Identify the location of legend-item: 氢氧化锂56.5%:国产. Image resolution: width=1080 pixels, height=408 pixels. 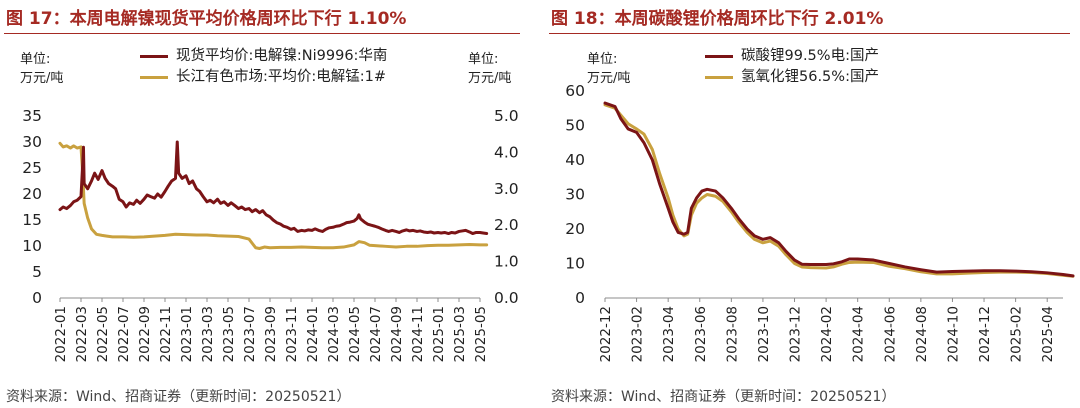
(792, 77).